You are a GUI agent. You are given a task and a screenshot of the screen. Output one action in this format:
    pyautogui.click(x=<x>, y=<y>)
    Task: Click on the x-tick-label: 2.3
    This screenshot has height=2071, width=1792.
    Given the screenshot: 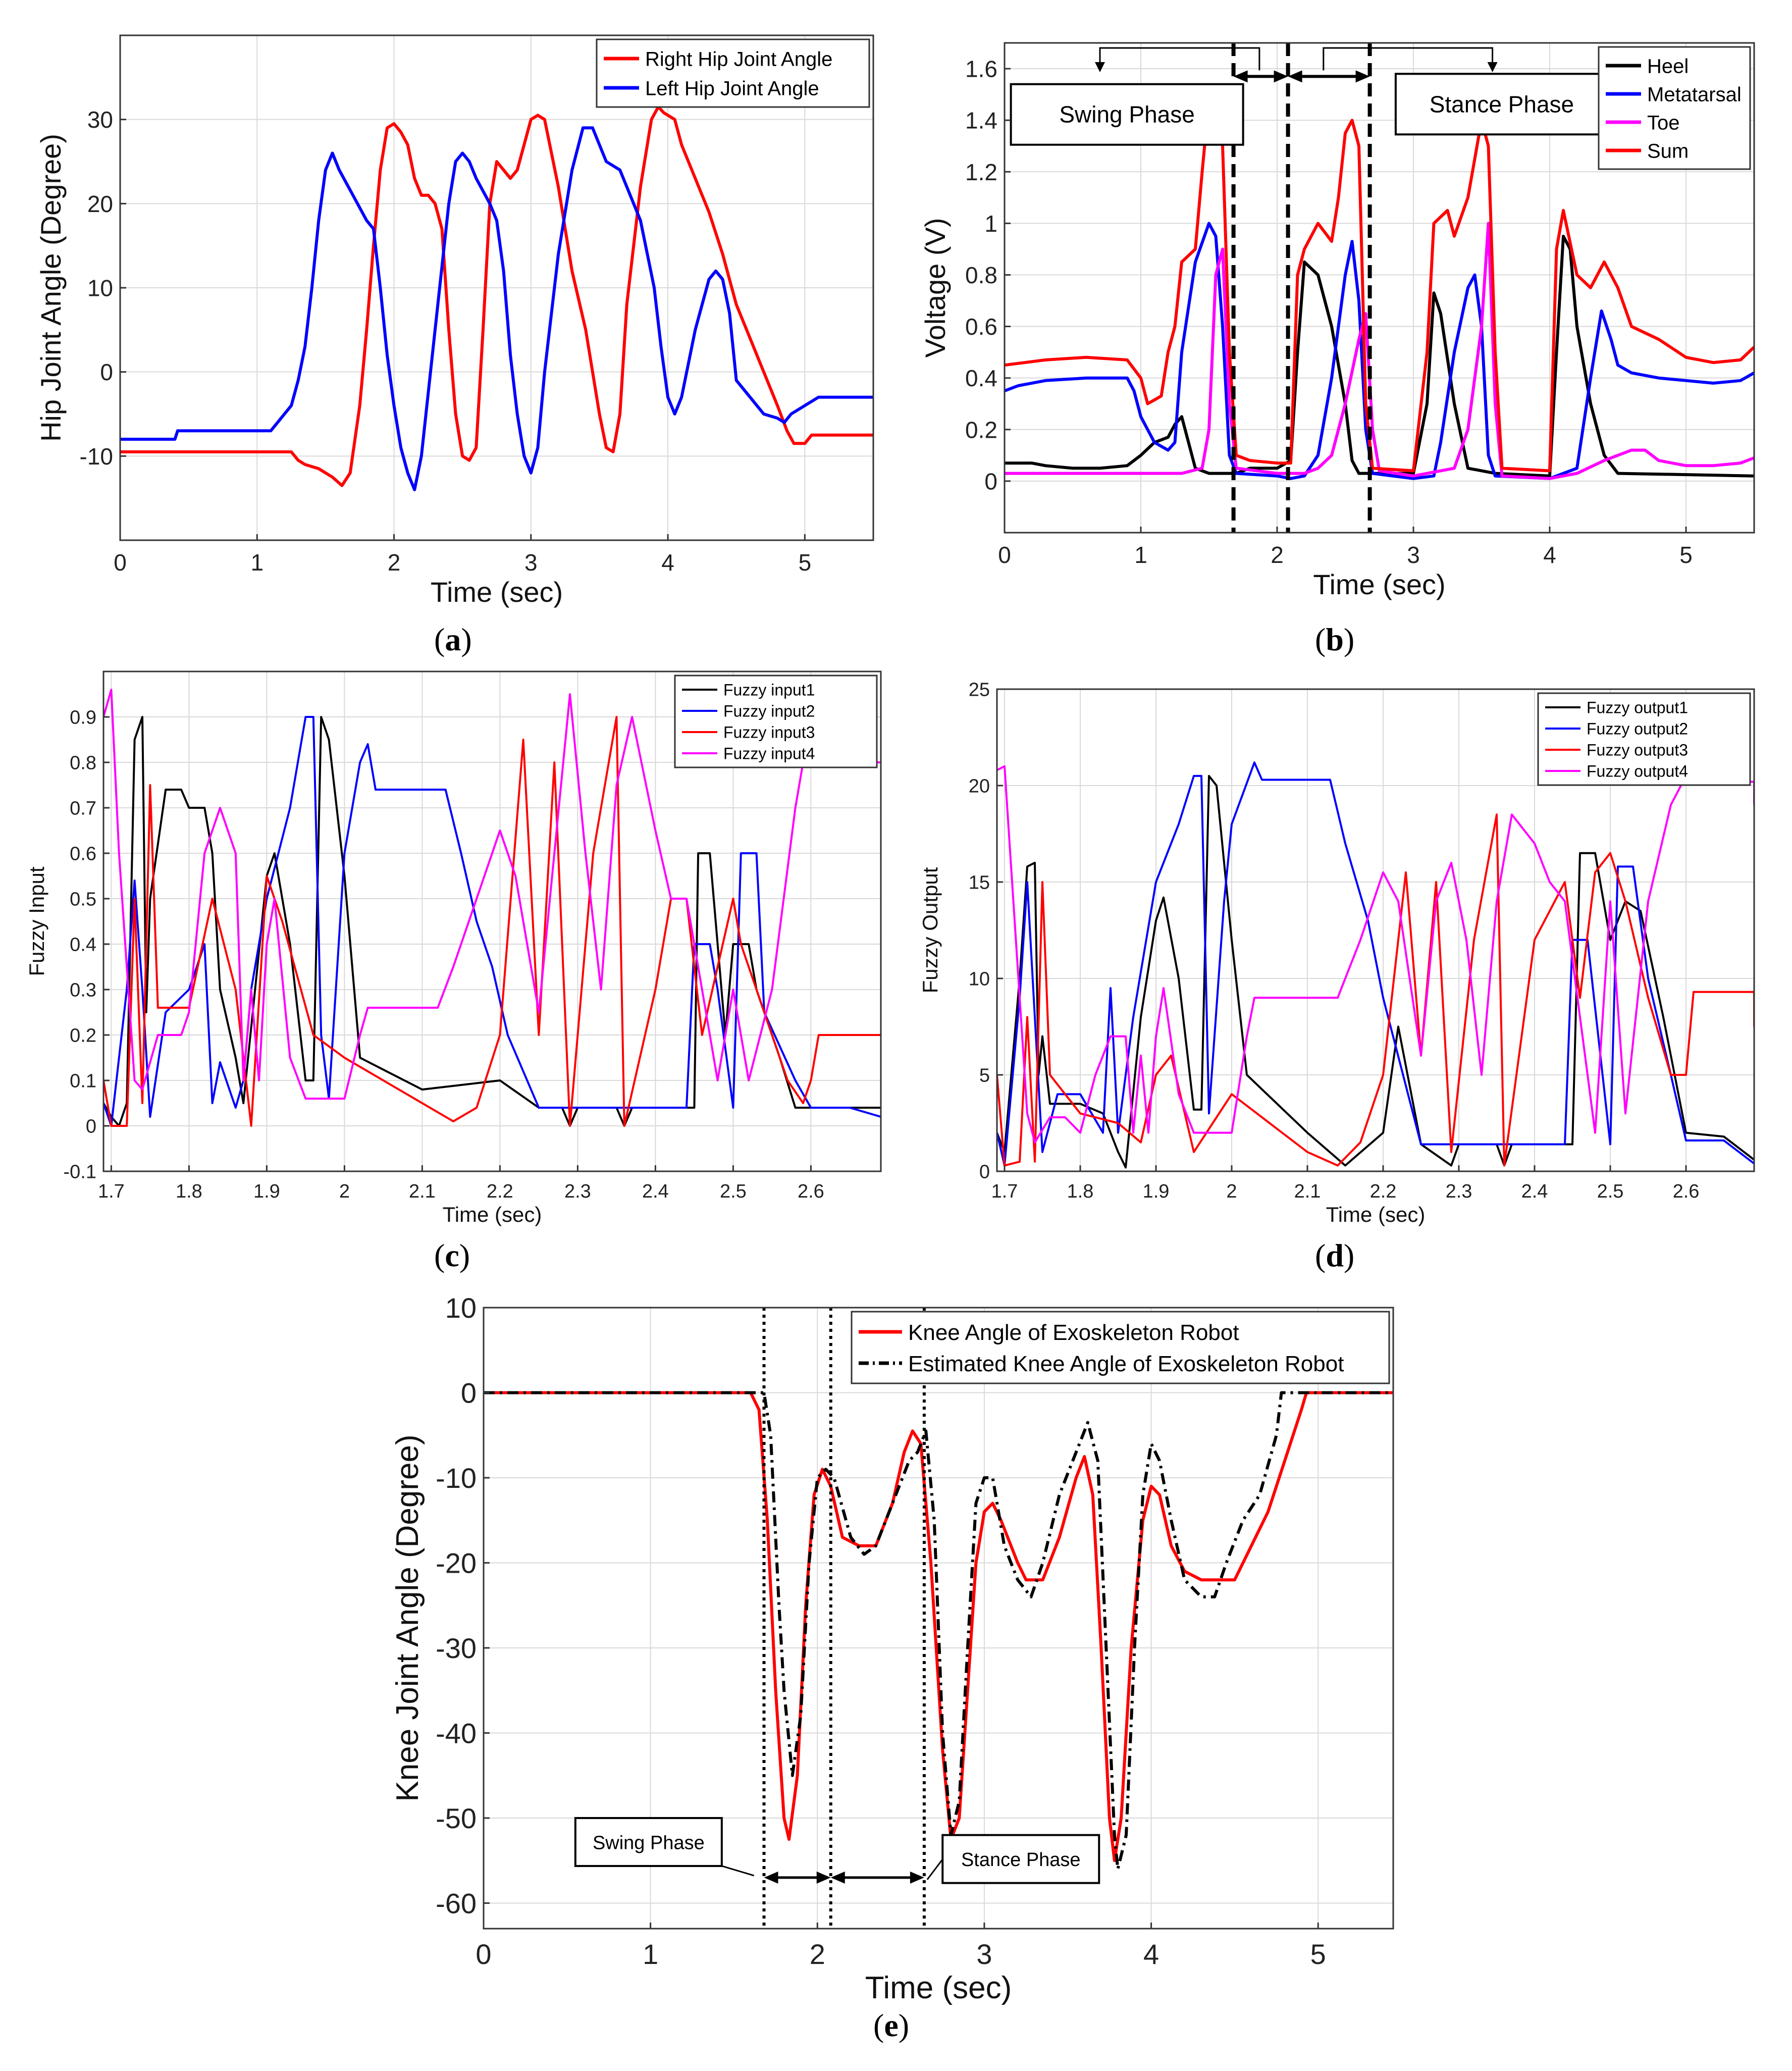 What is the action you would take?
    pyautogui.click(x=1459, y=1191)
    